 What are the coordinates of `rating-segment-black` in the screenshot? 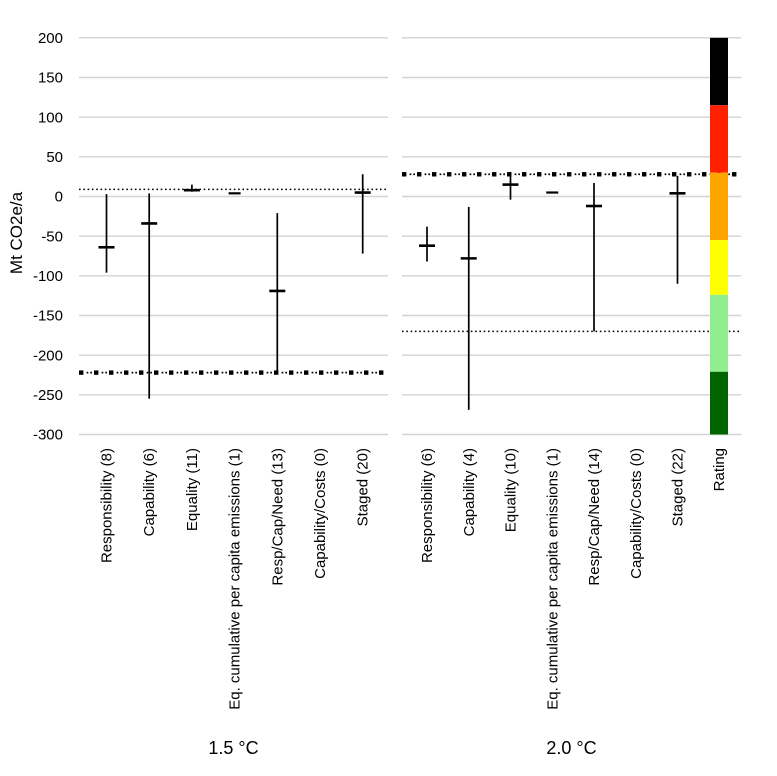 It's located at (719, 71).